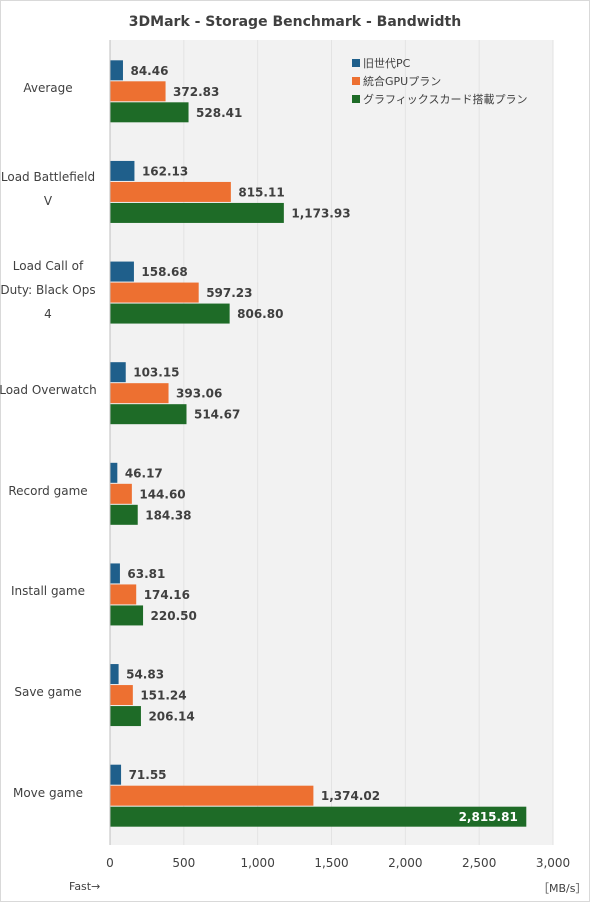 Image resolution: width=590 pixels, height=902 pixels. What do you see at coordinates (488, 817) in the screenshot?
I see `bar-value-label: 2,815.81` at bounding box center [488, 817].